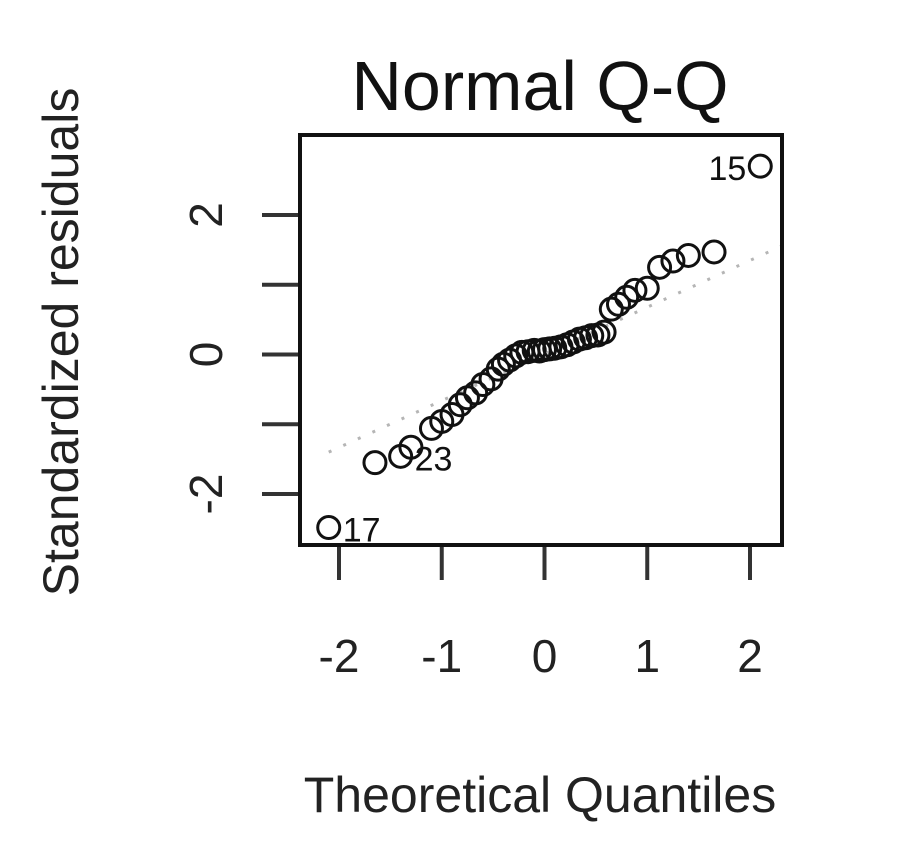 The width and height of the screenshot is (898, 846). Describe the element at coordinates (61, 342) in the screenshot. I see `y-axis-label: Standardized residuals` at that location.